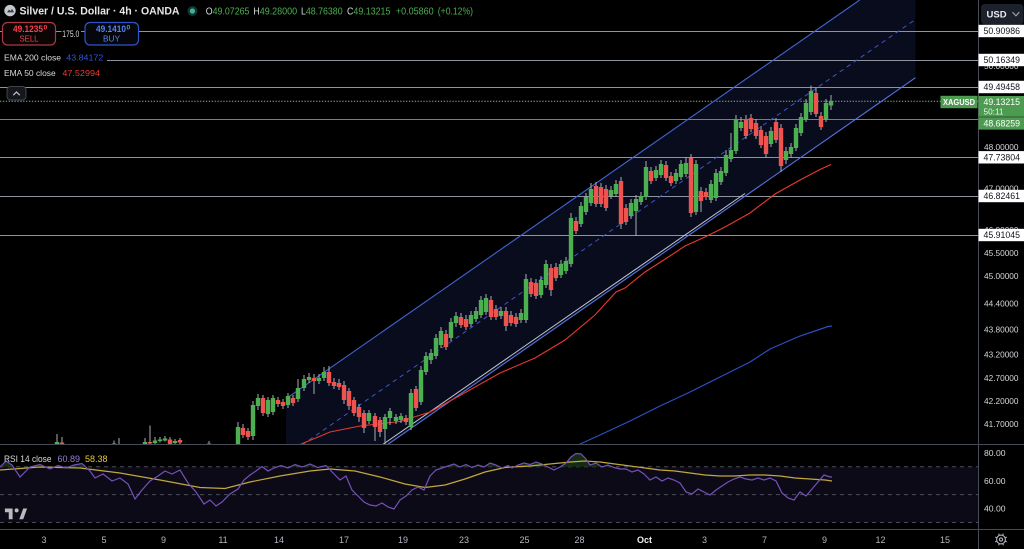 The height and width of the screenshot is (549, 1024). I want to click on svg-text: 44.40000, so click(1001, 304).